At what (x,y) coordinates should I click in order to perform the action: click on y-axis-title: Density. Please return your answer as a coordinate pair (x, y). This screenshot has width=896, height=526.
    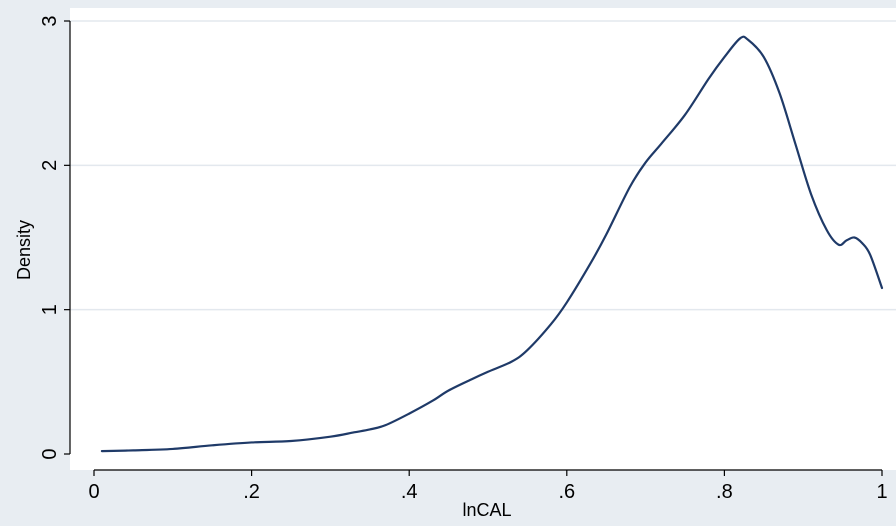
    Looking at the image, I should click on (24, 250).